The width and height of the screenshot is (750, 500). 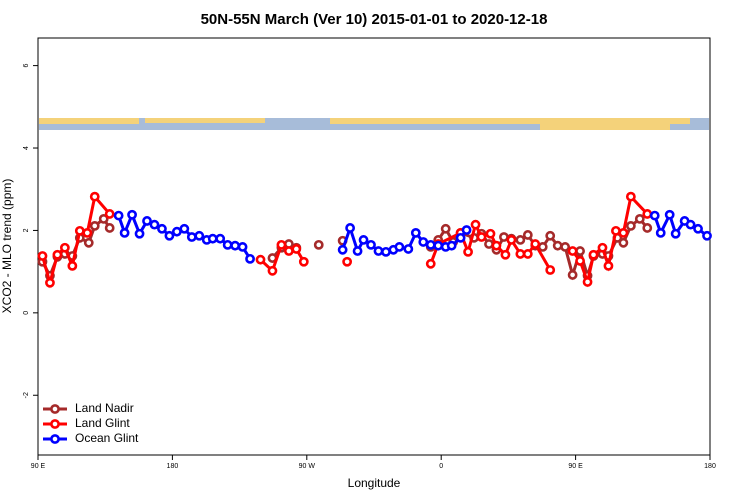 What do you see at coordinates (7, 246) in the screenshot?
I see `y-axis-label: XCO2 - MLO trend (ppm)` at bounding box center [7, 246].